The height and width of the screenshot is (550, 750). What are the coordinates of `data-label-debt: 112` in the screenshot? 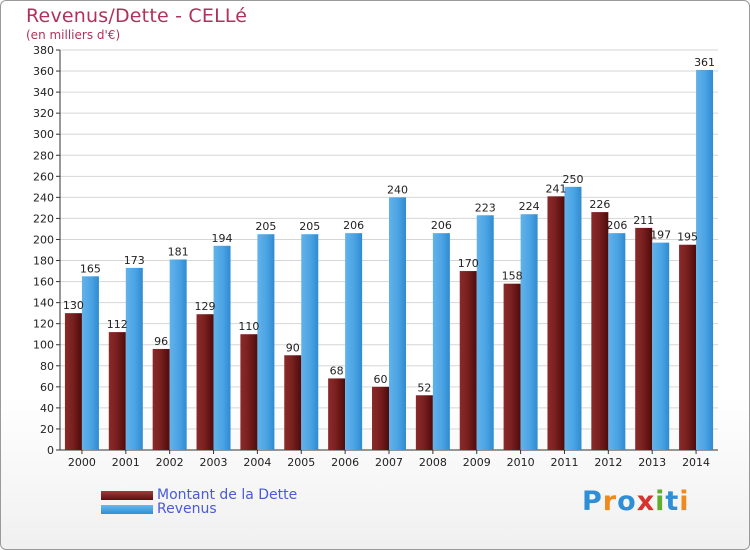 It's located at (117, 324).